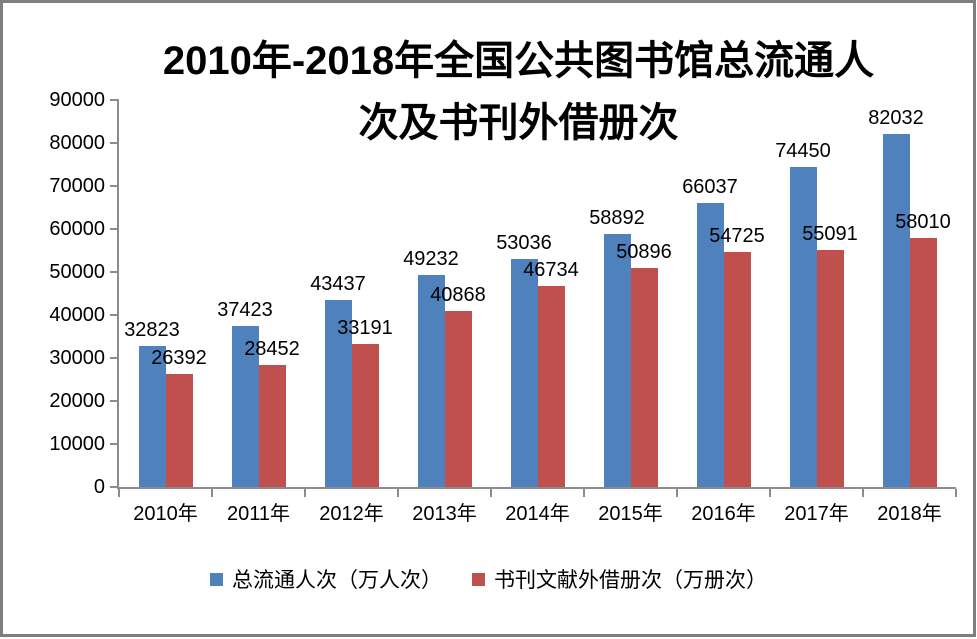 The image size is (977, 639). I want to click on y-tick-label: 40000, so click(77, 315).